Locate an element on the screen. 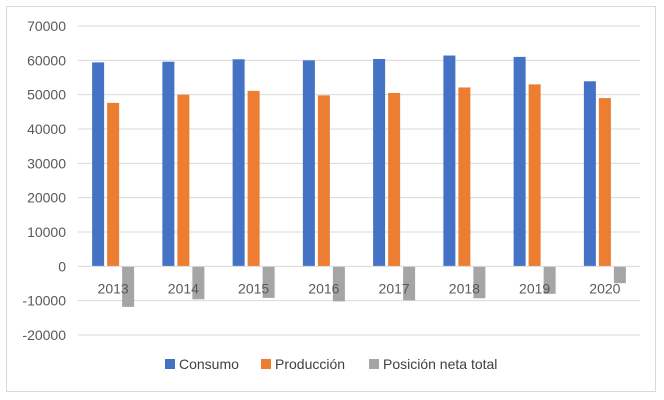 This screenshot has height=400, width=664. bar-producci-n-2019 is located at coordinates (534, 175).